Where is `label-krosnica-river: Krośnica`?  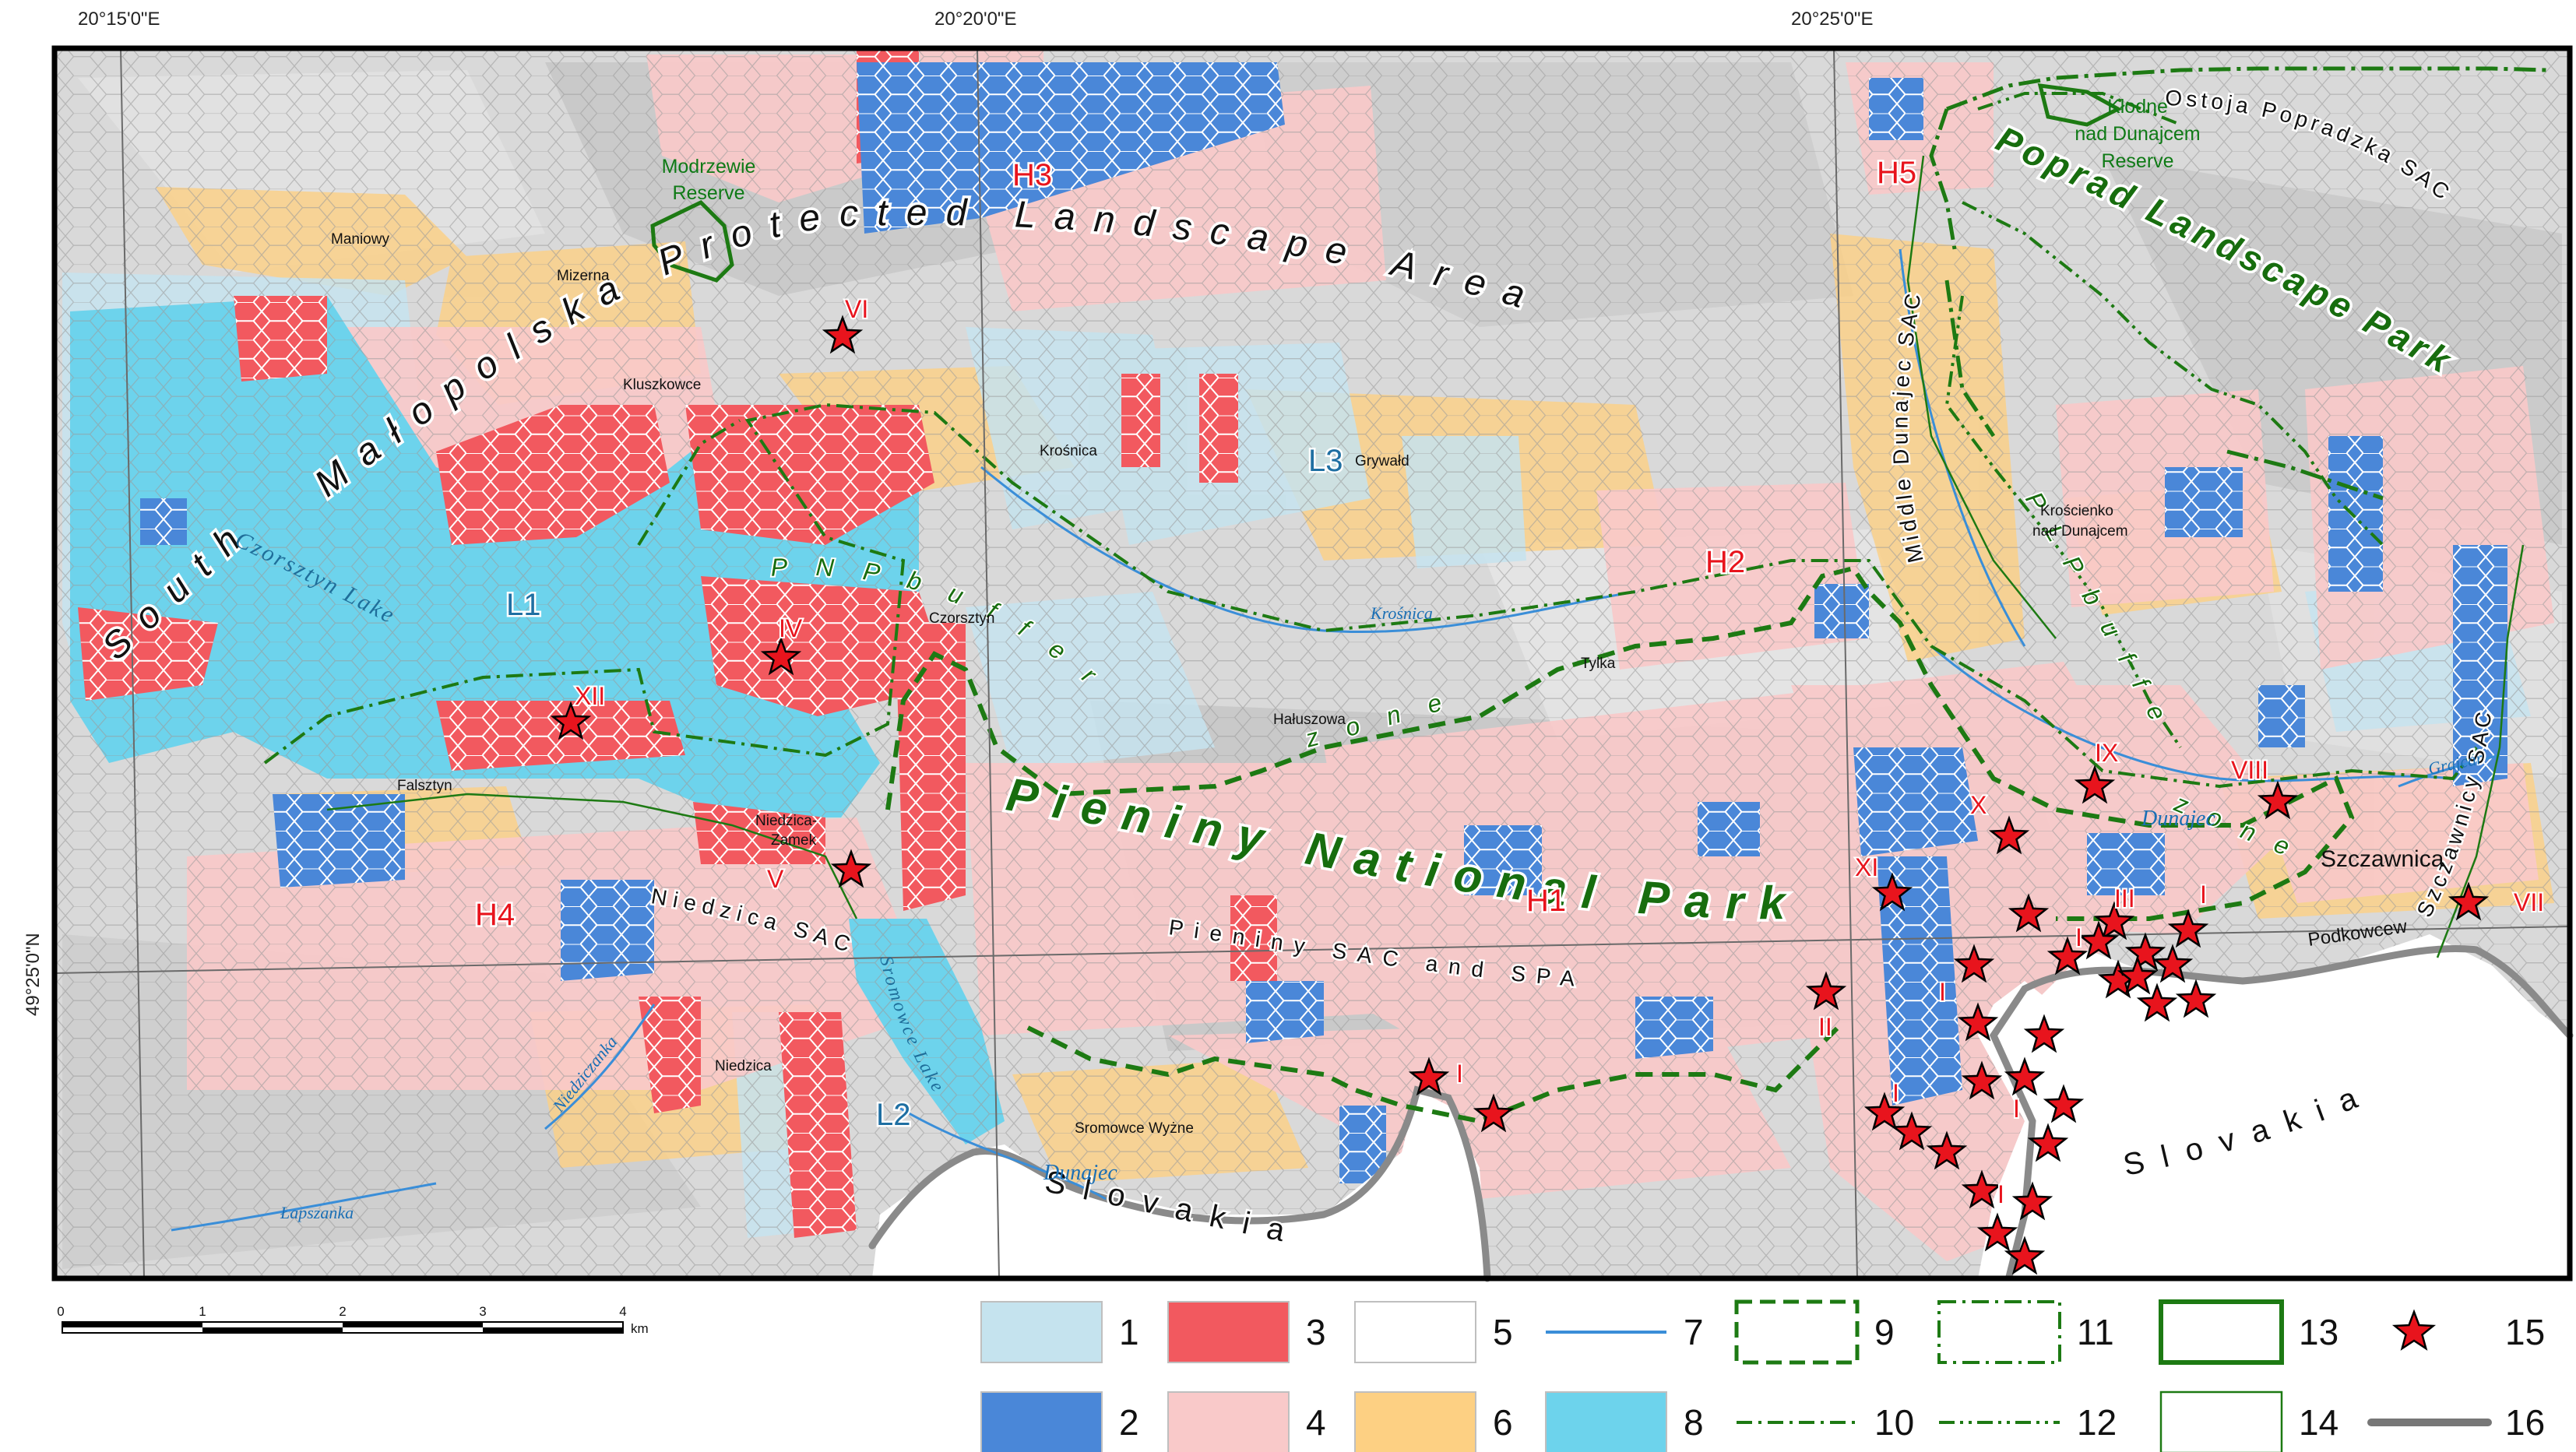
label-krosnica-river: Krośnica is located at coordinates (1401, 613).